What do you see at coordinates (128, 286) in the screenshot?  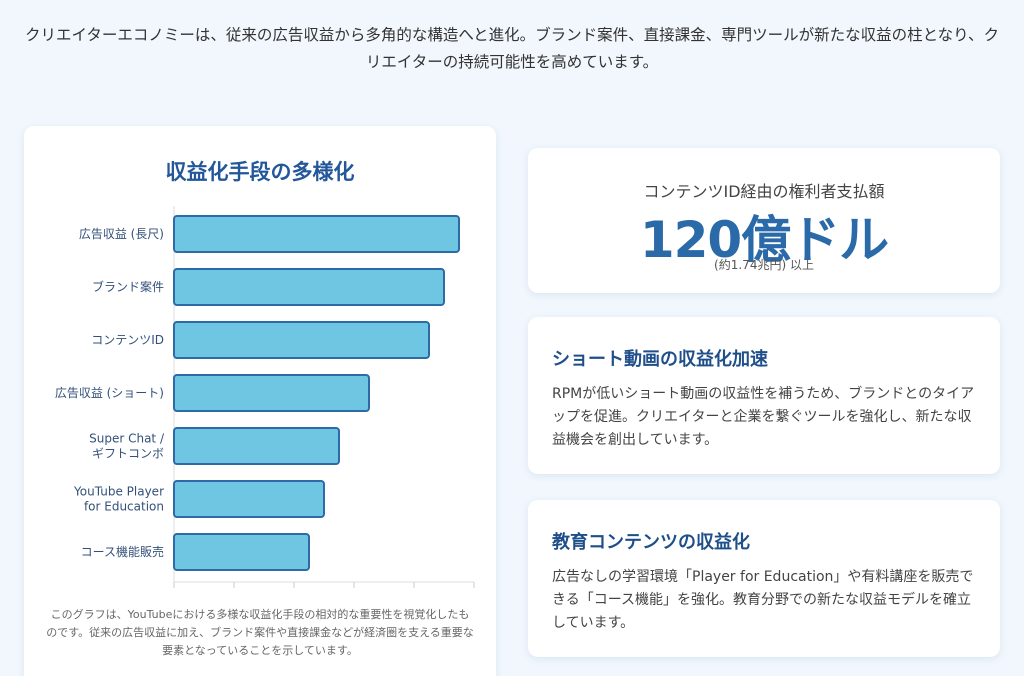 I see `category-label: ブランド案件` at bounding box center [128, 286].